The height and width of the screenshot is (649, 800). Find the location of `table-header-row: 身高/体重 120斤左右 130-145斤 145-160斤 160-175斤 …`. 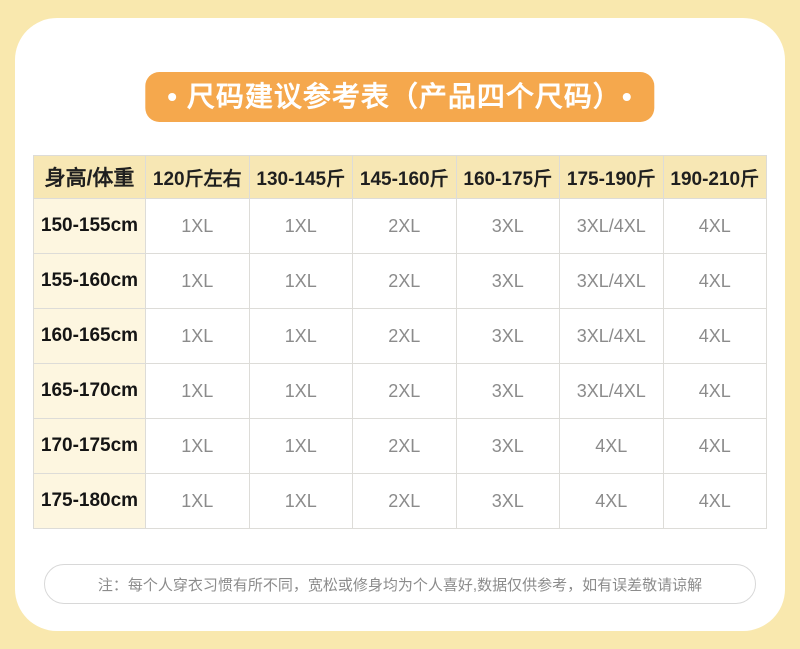

table-header-row: 身高/体重 120斤左右 130-145斤 145-160斤 160-175斤 … is located at coordinates (400, 177).